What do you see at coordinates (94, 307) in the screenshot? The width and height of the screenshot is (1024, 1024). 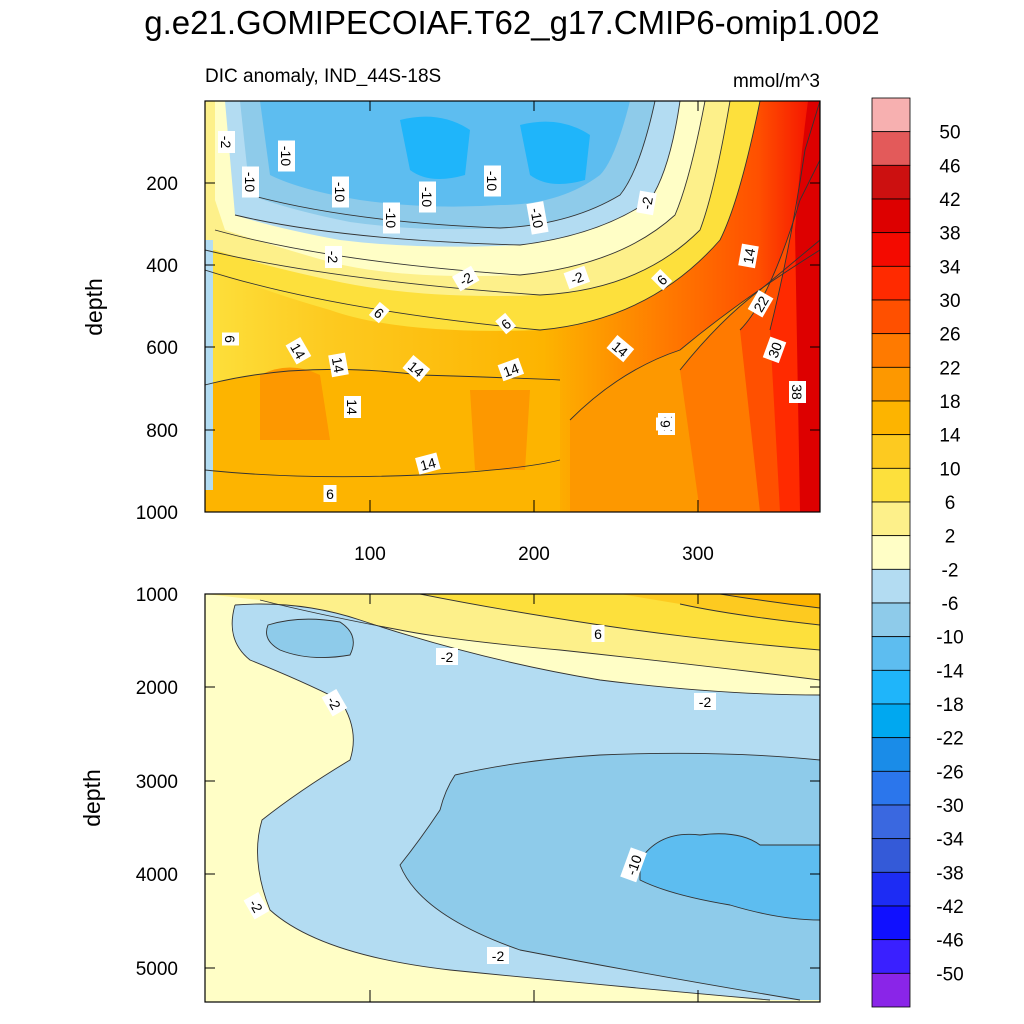 I see `top-ylabel: depth` at bounding box center [94, 307].